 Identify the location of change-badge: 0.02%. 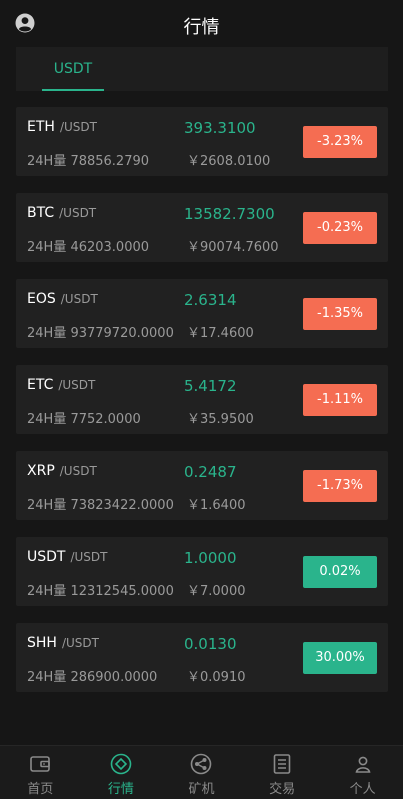
(340, 572).